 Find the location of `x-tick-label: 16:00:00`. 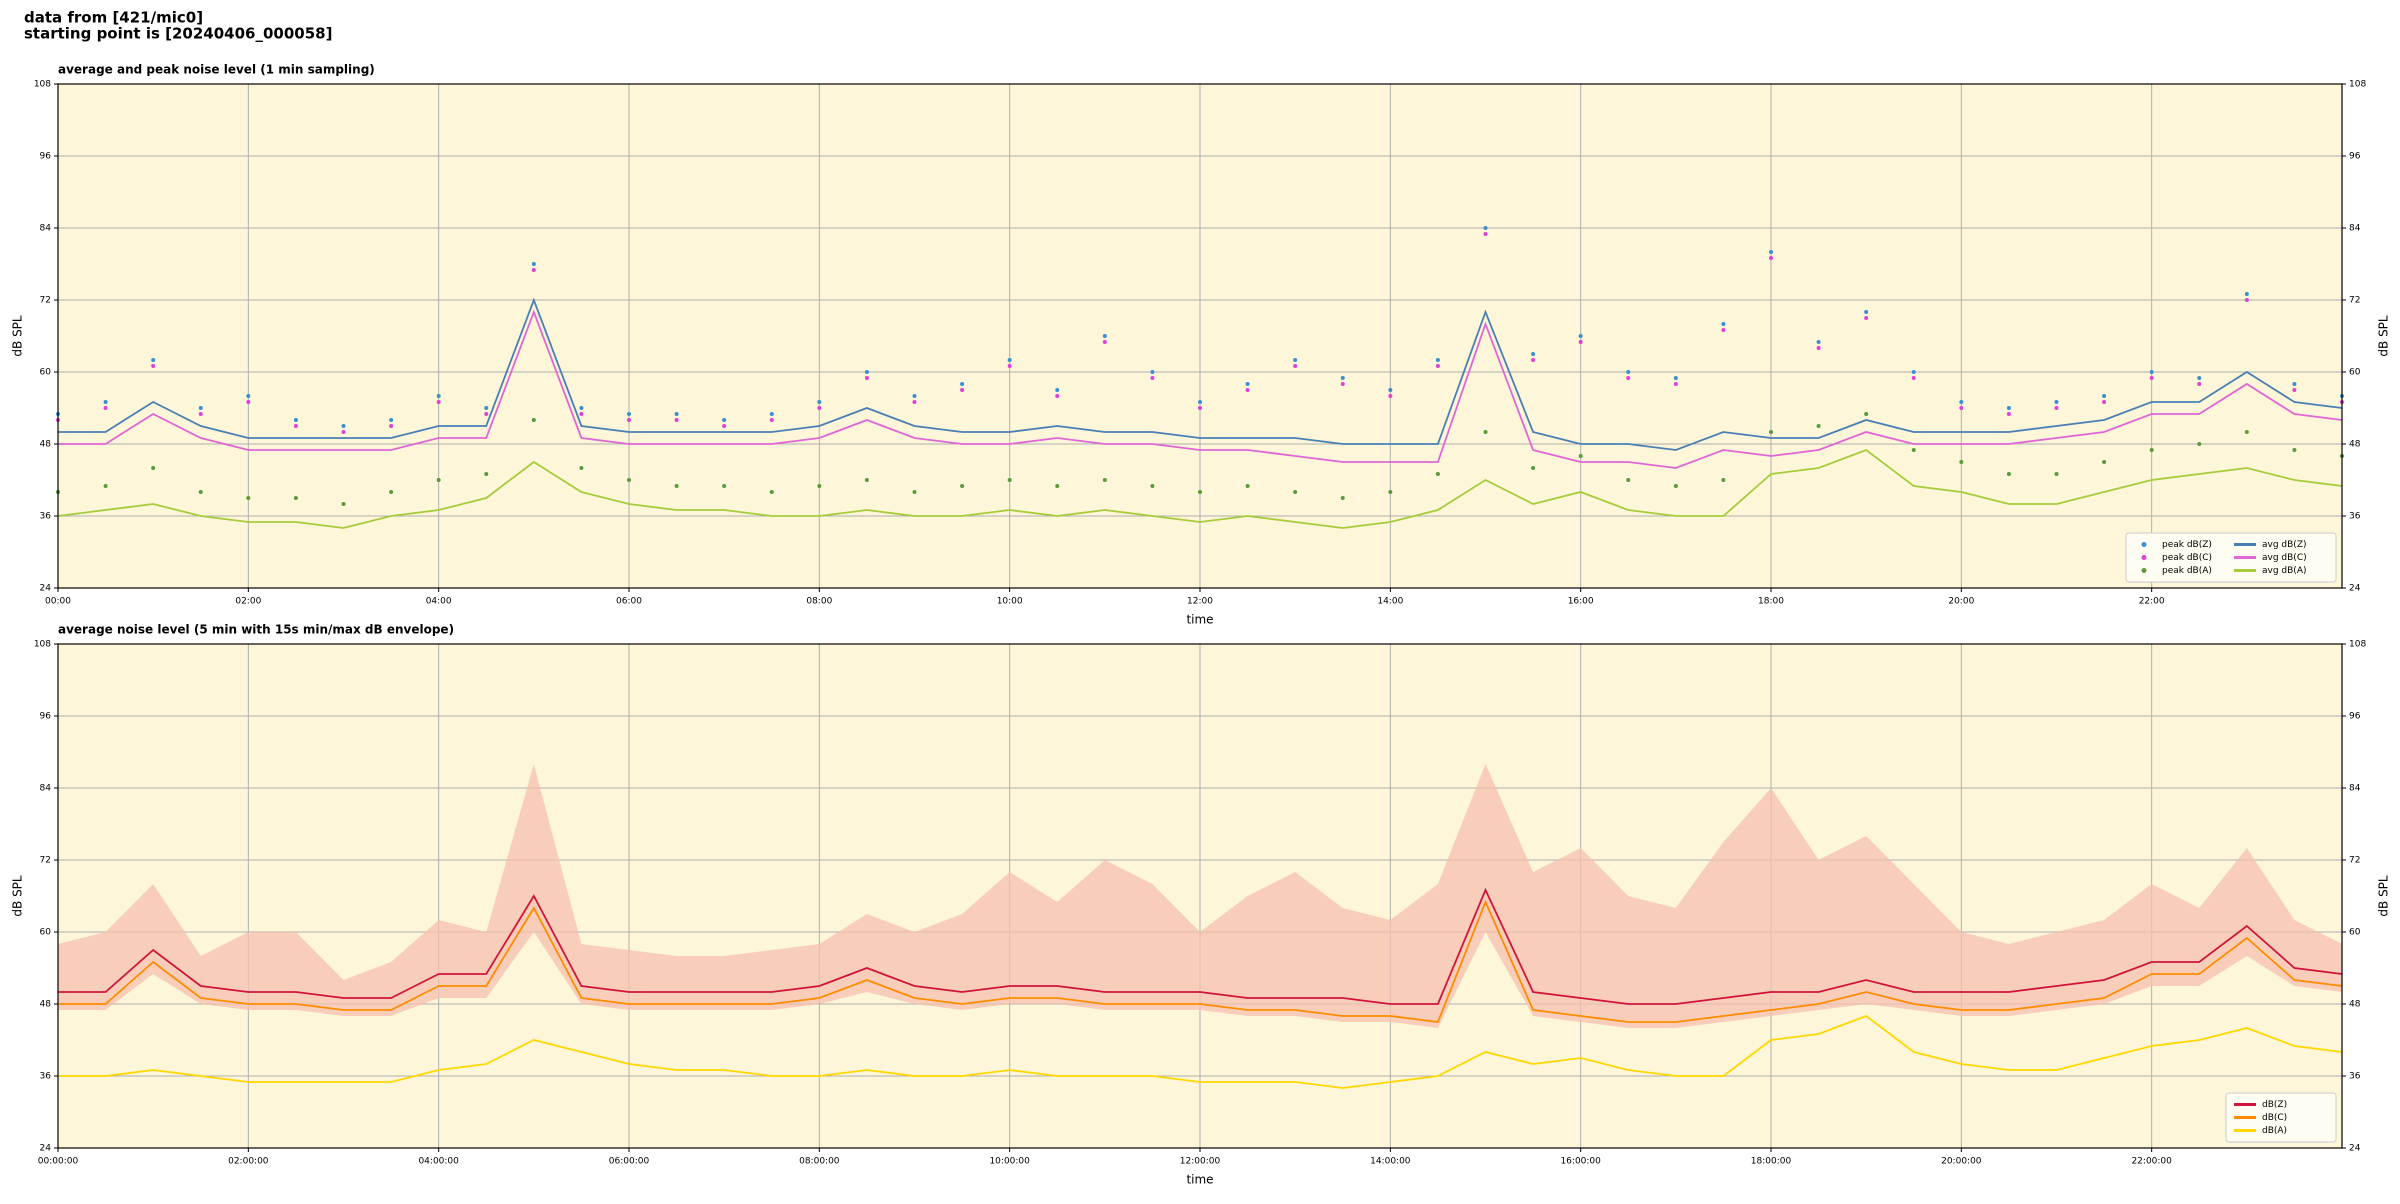

x-tick-label: 16:00:00 is located at coordinates (1580, 1162).